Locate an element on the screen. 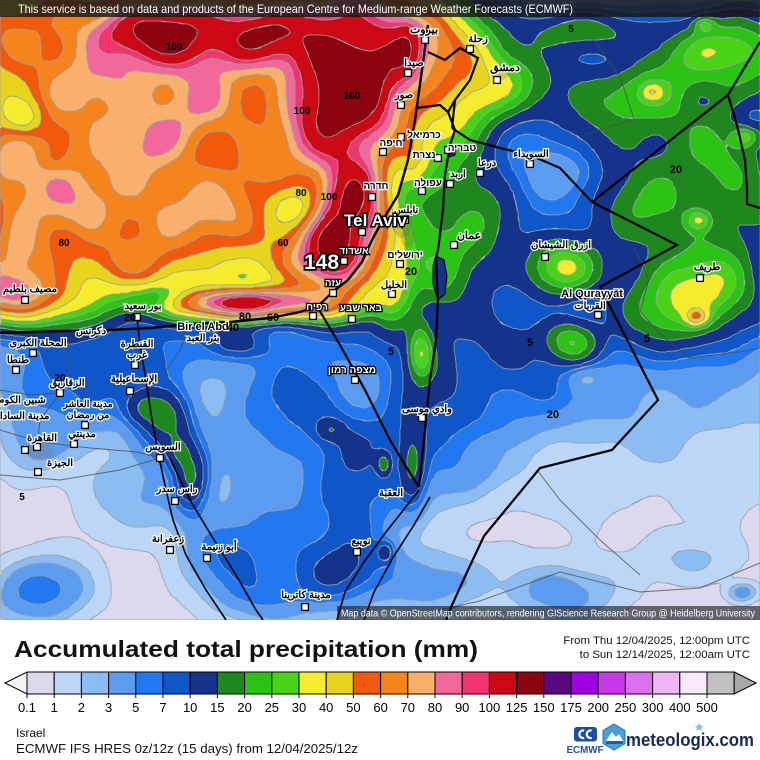  svg-text: ازرق الشيشان is located at coordinates (561, 245).